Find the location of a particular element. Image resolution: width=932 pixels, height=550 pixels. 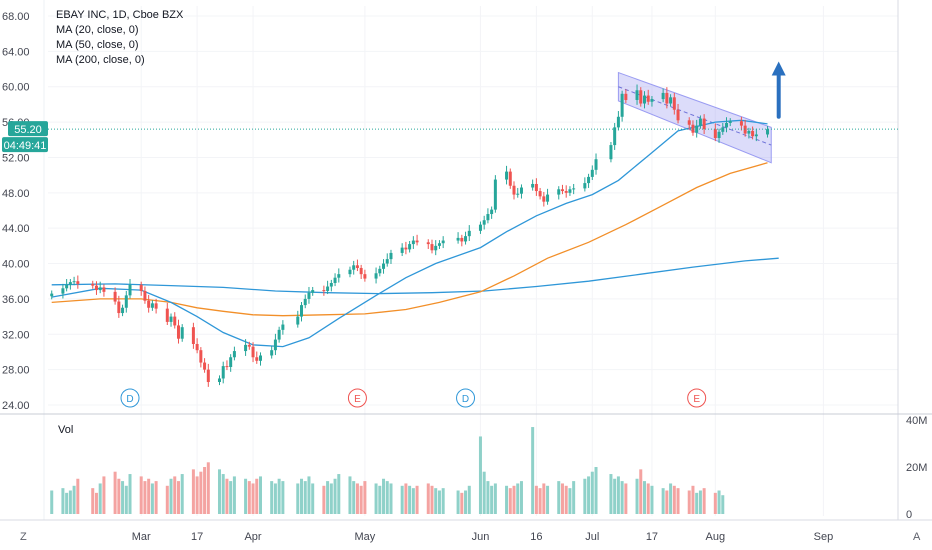

channel-band is located at coordinates (694, 117).